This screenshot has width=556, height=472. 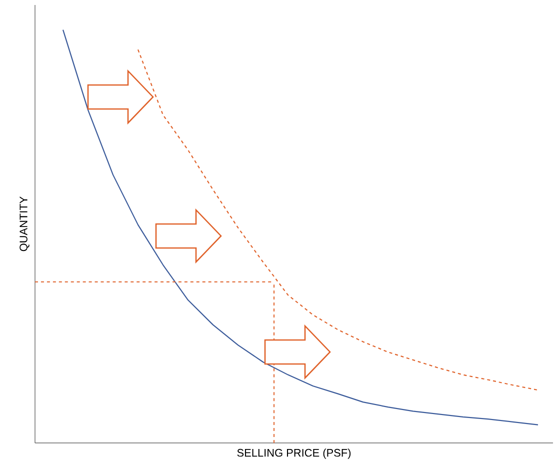 I want to click on x-axis-title: SELLING PRICE (PSF), so click(x=294, y=453).